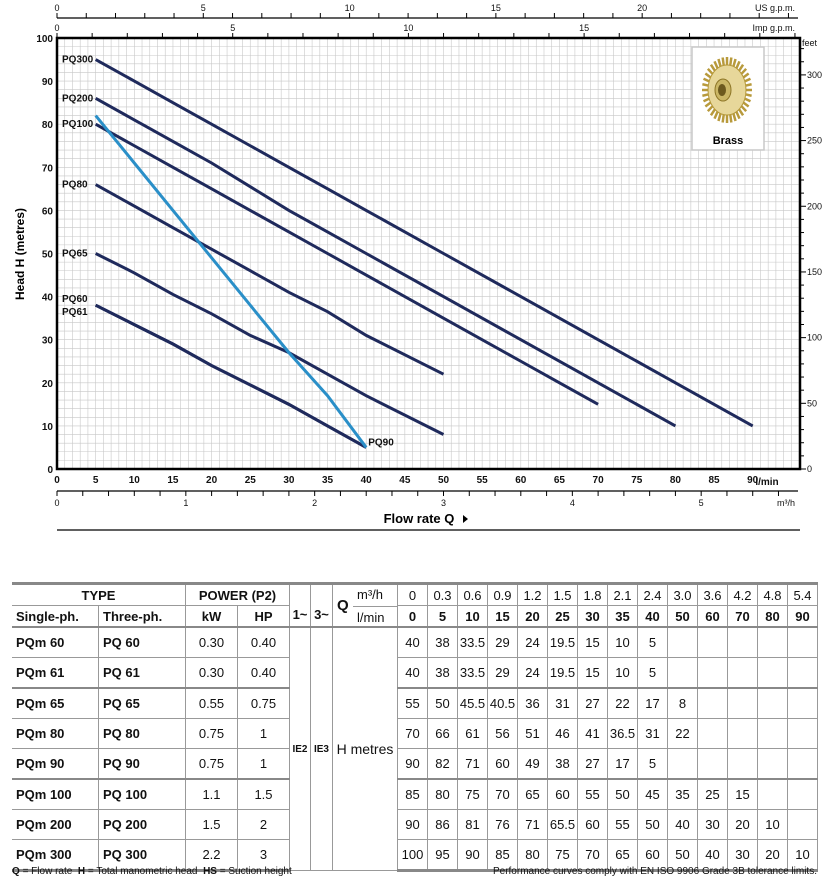  I want to click on m3h-value: 3.0, so click(682, 594).